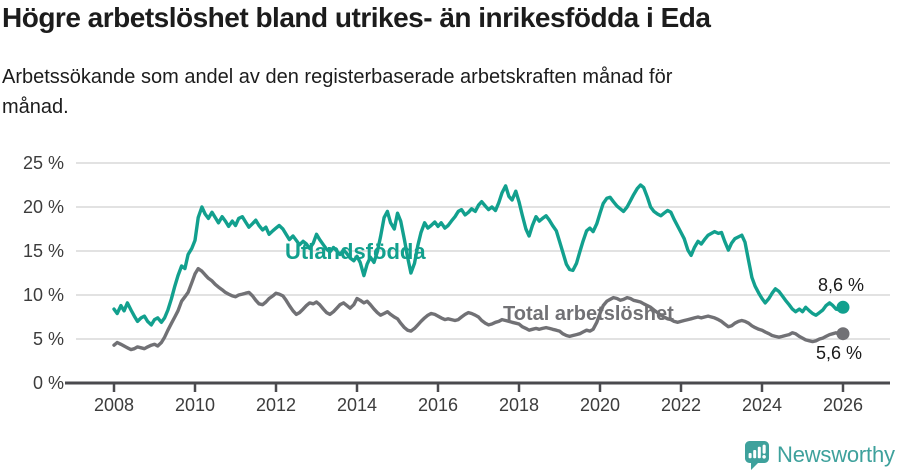  I want to click on y-tick-label-15: 15 %, so click(43, 251).